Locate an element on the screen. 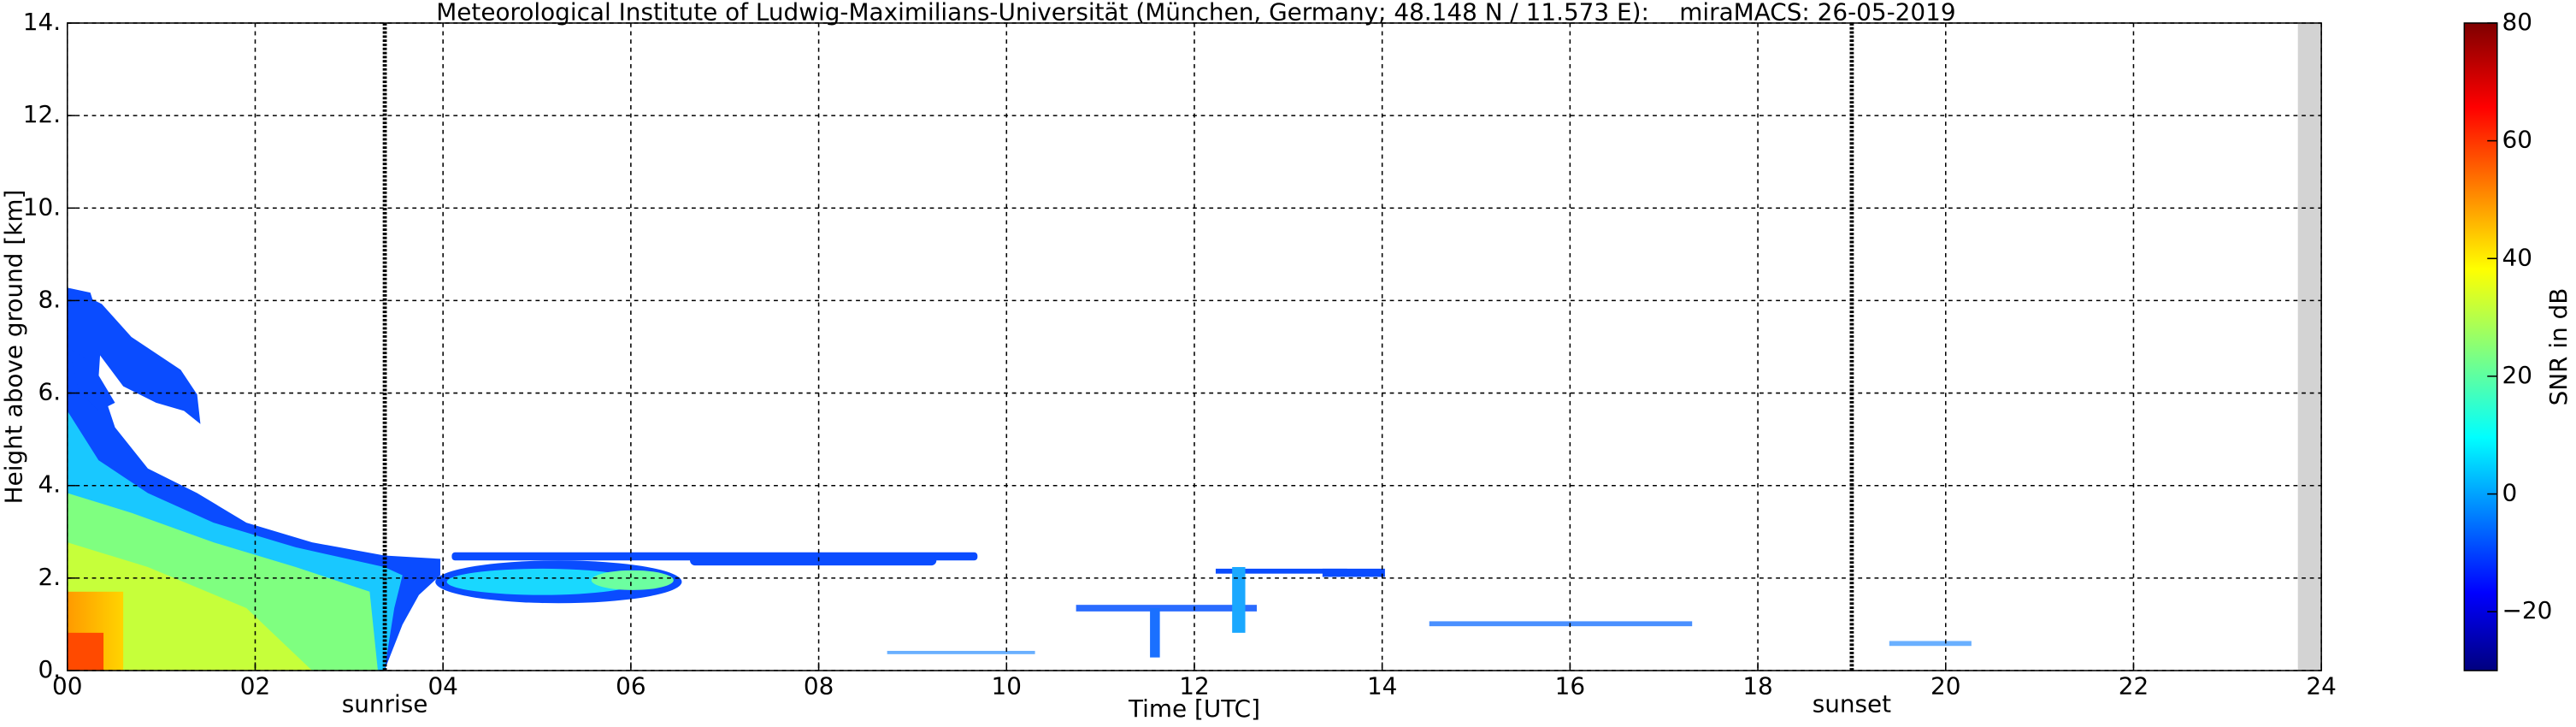 This screenshot has width=2576, height=727. x-tick-label: 10 is located at coordinates (1007, 685).